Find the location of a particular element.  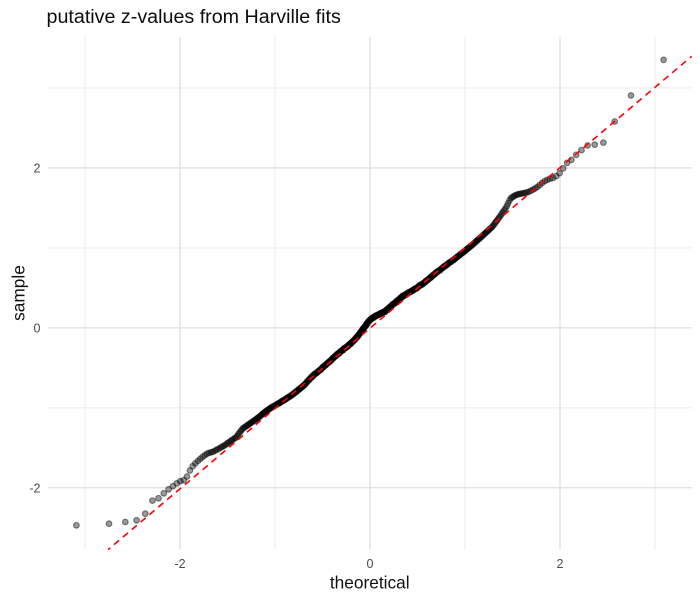

svg-text: theoretical is located at coordinates (370, 583).